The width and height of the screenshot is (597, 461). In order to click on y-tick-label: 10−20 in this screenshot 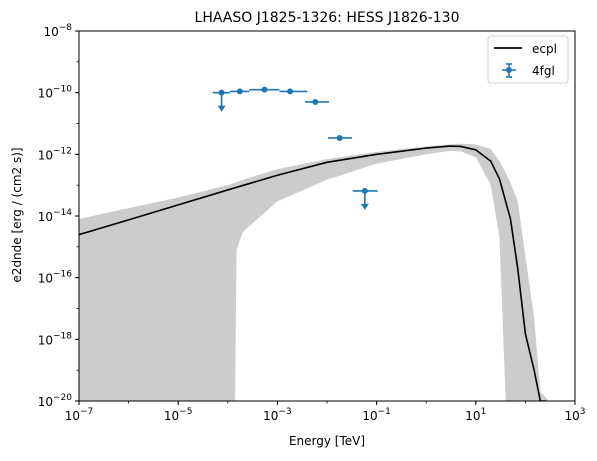, I will do `click(55, 401)`.